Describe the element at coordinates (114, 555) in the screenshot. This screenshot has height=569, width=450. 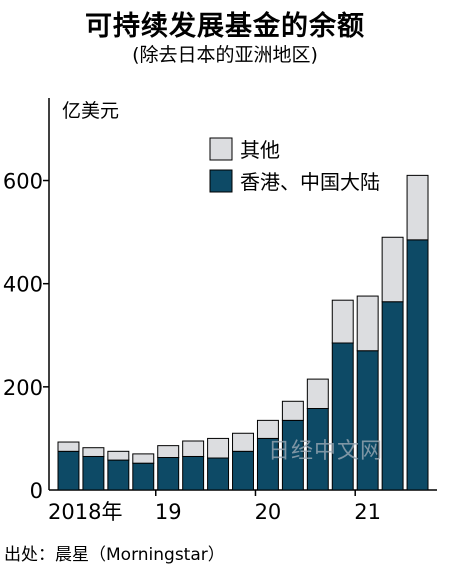
I see `source-note: 出处：晨星（Morningstar）` at that location.